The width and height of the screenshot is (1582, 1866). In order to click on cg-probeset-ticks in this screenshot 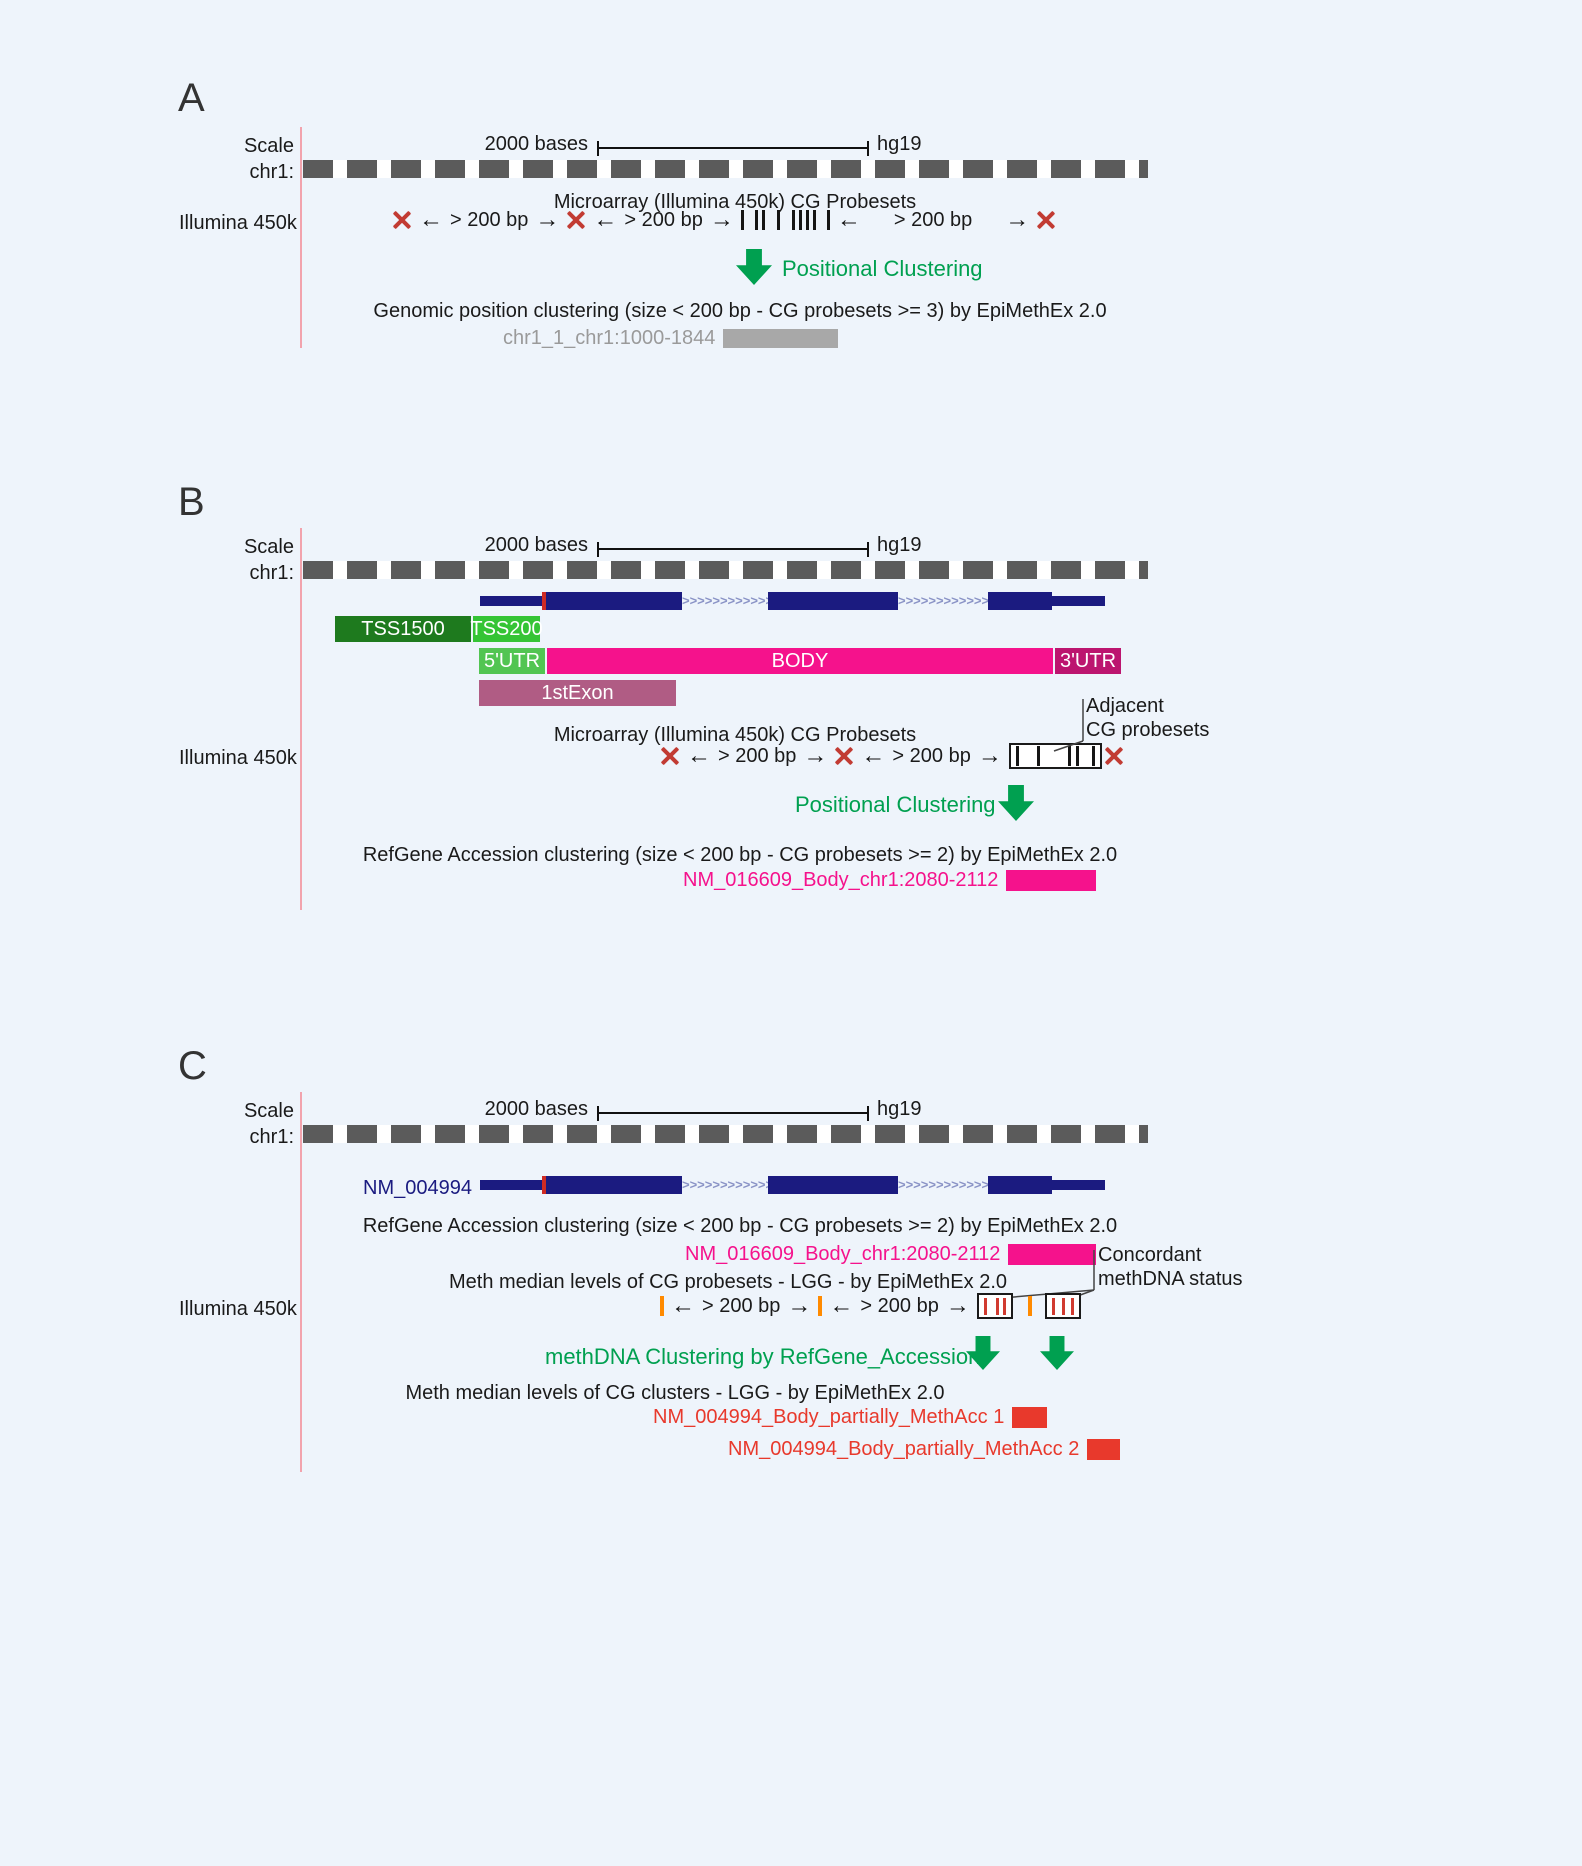, I will do `click(785, 220)`.